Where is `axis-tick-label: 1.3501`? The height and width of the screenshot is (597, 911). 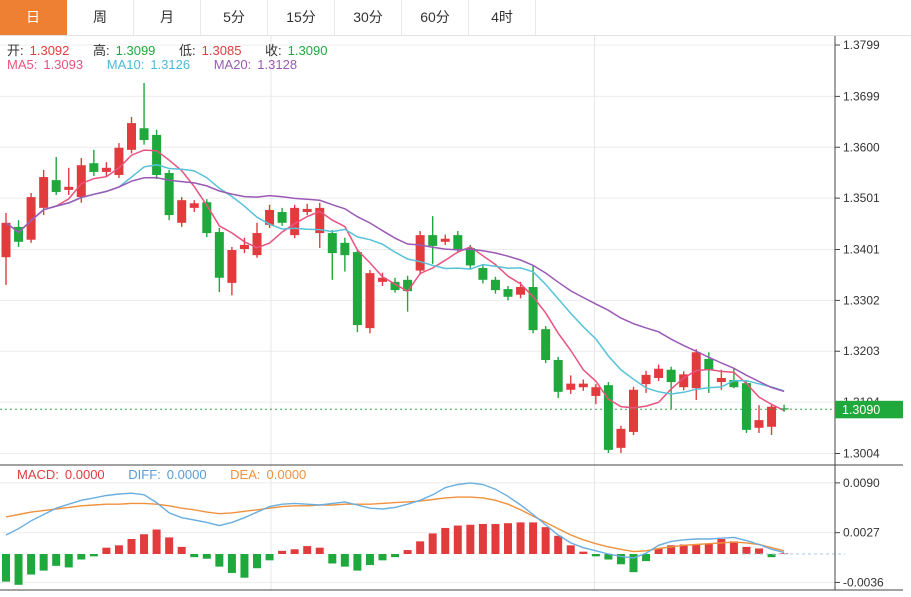 axis-tick-label: 1.3501 is located at coordinates (861, 198).